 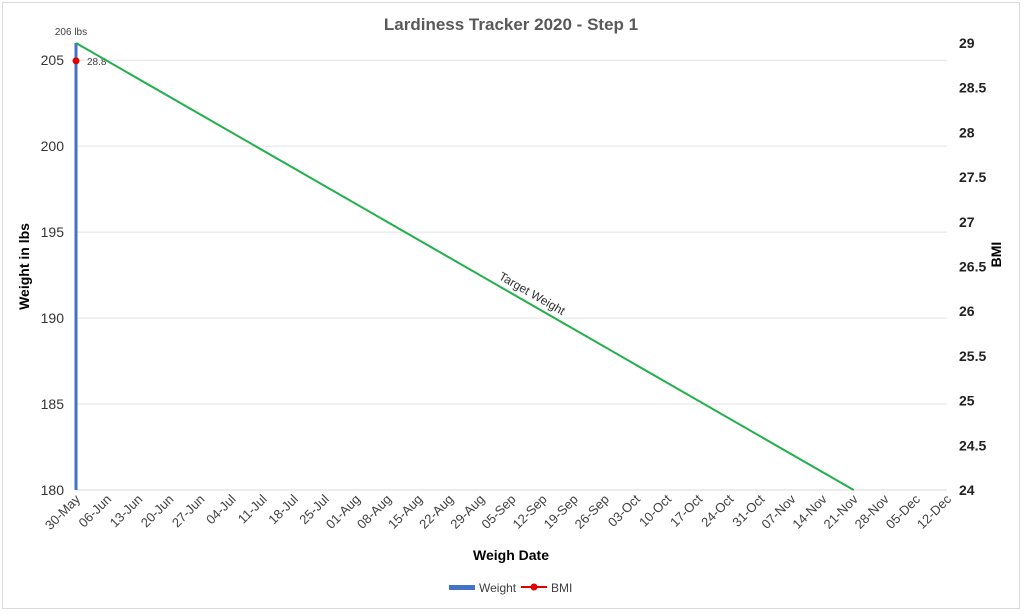 What do you see at coordinates (717, 510) in the screenshot?
I see `x-tick-label: 24-Oct` at bounding box center [717, 510].